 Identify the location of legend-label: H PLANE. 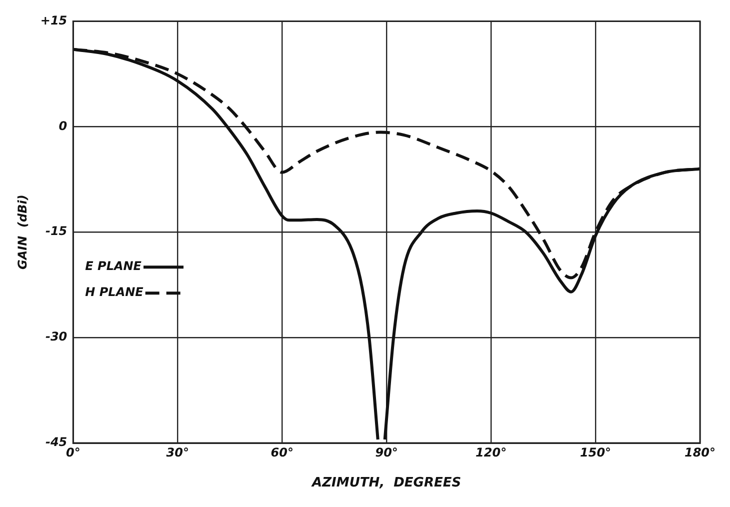
(114, 292).